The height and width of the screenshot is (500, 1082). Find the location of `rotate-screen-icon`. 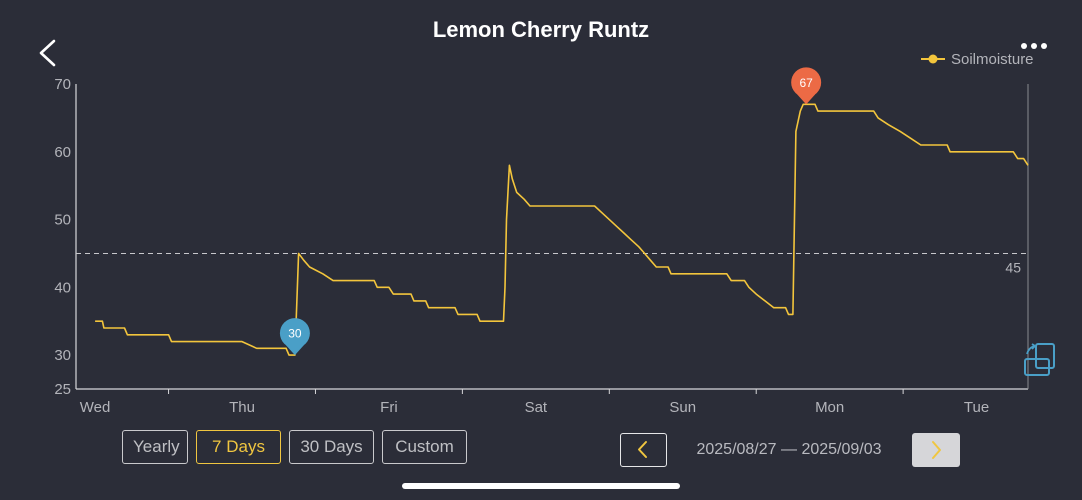

rotate-screen-icon is located at coordinates (1040, 360).